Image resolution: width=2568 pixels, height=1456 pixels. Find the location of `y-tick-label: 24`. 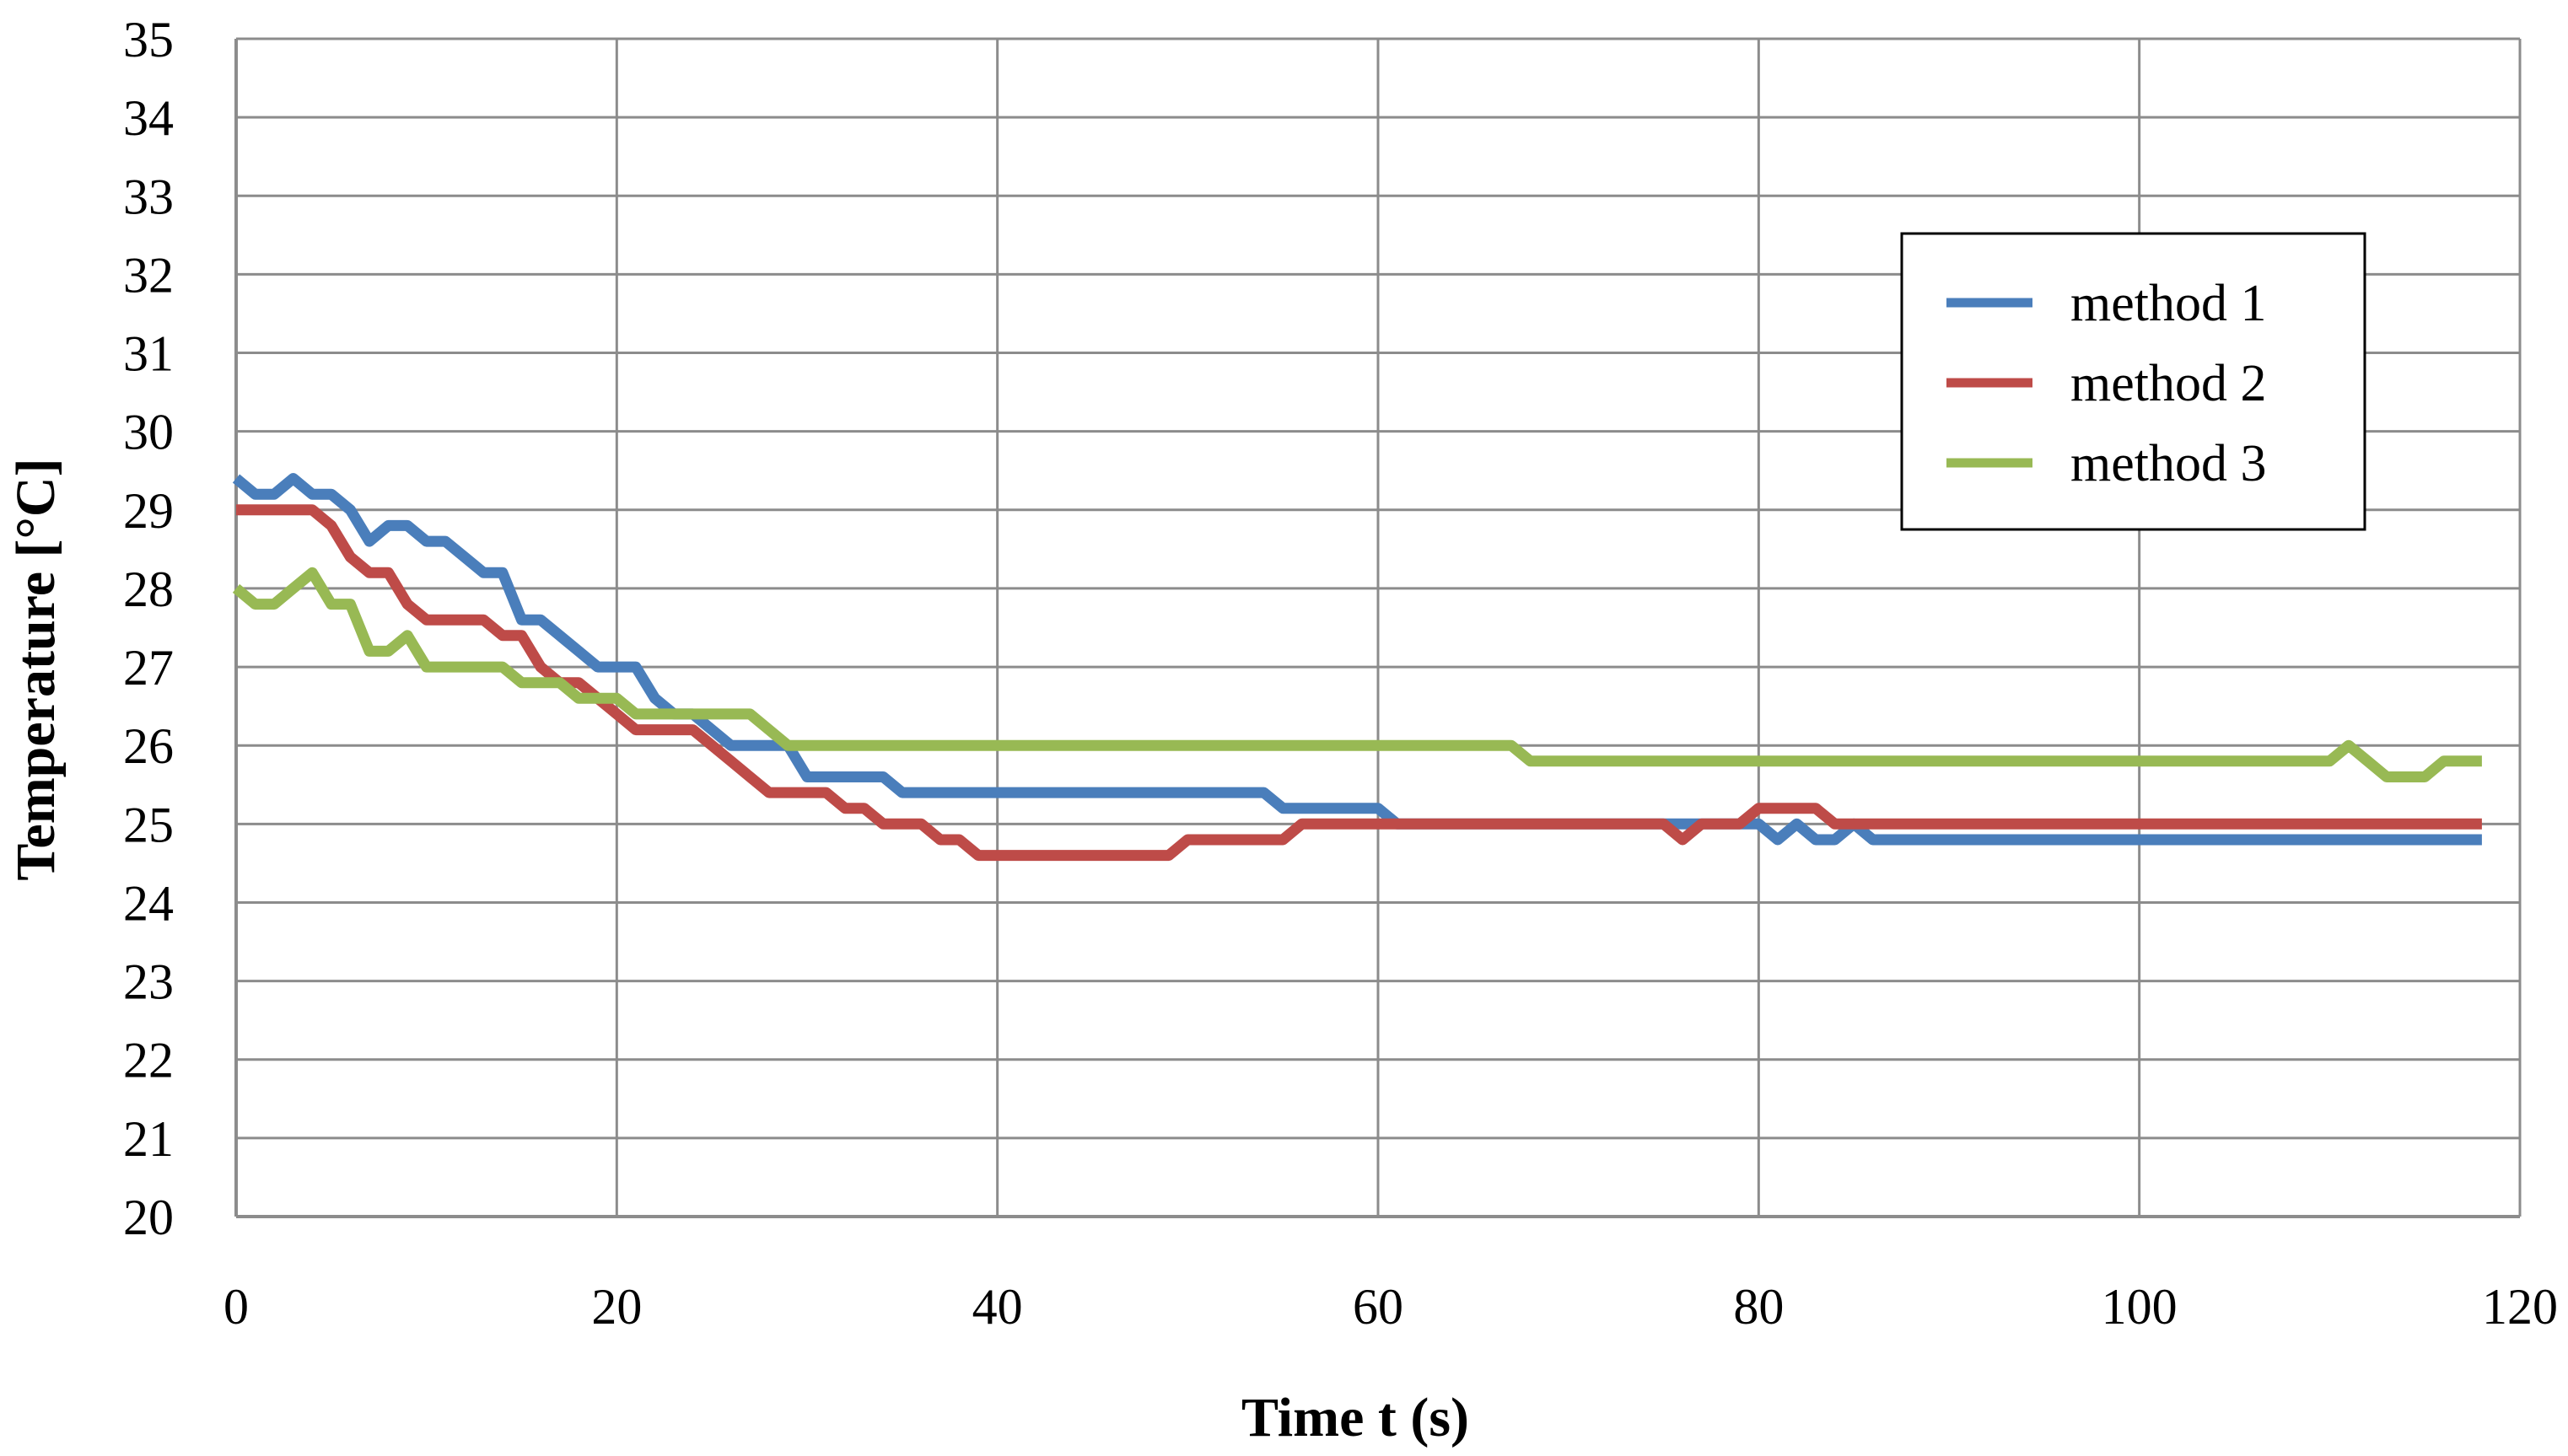

y-tick-label: 24 is located at coordinates (149, 903).